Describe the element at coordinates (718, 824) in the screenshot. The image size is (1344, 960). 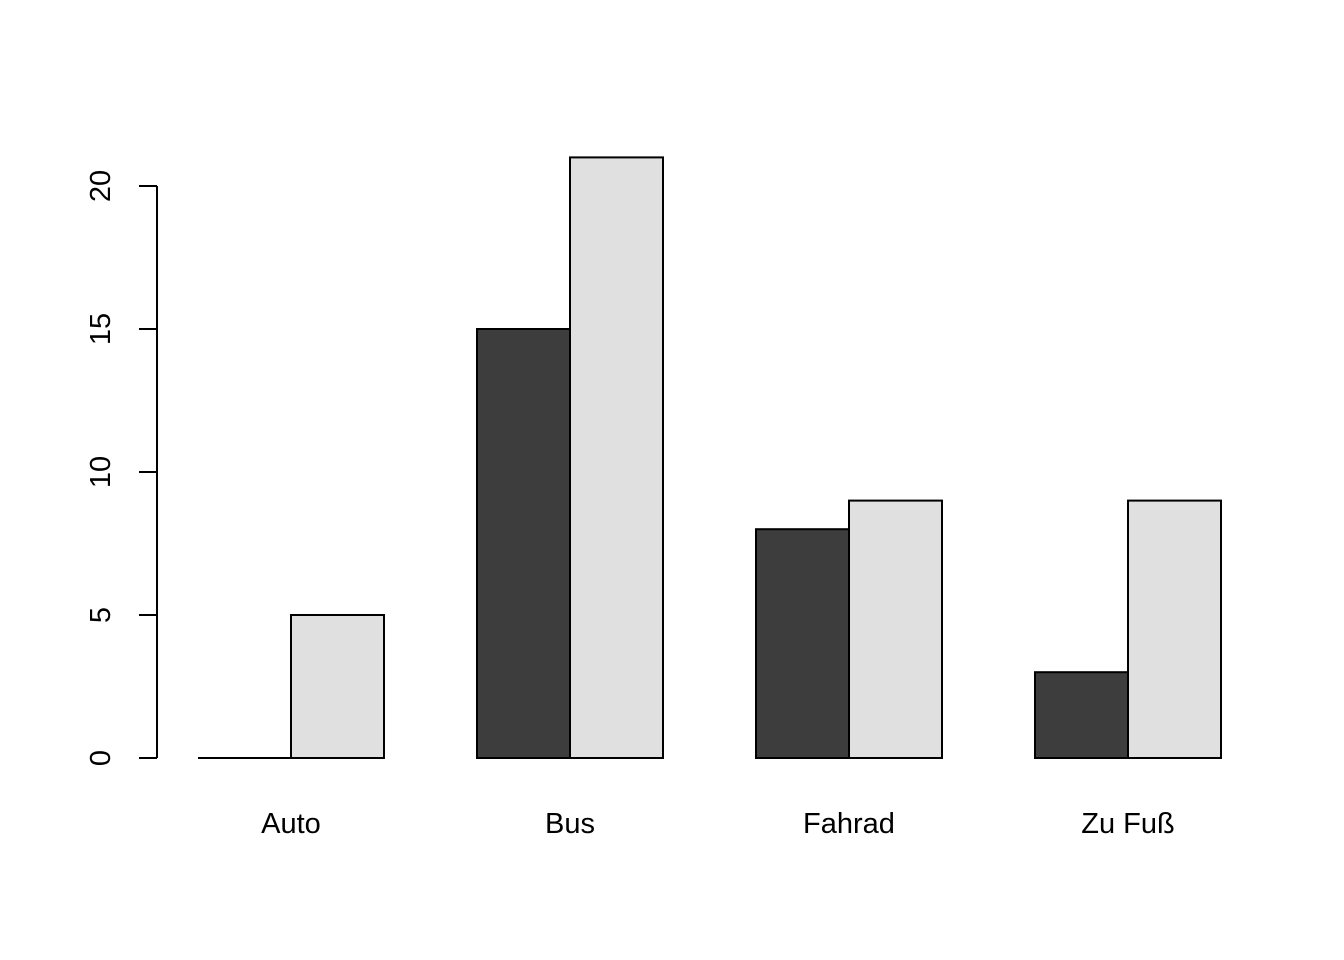
I see `x-axis-labels: Auto Bus Fahrad Zu Fuß` at that location.